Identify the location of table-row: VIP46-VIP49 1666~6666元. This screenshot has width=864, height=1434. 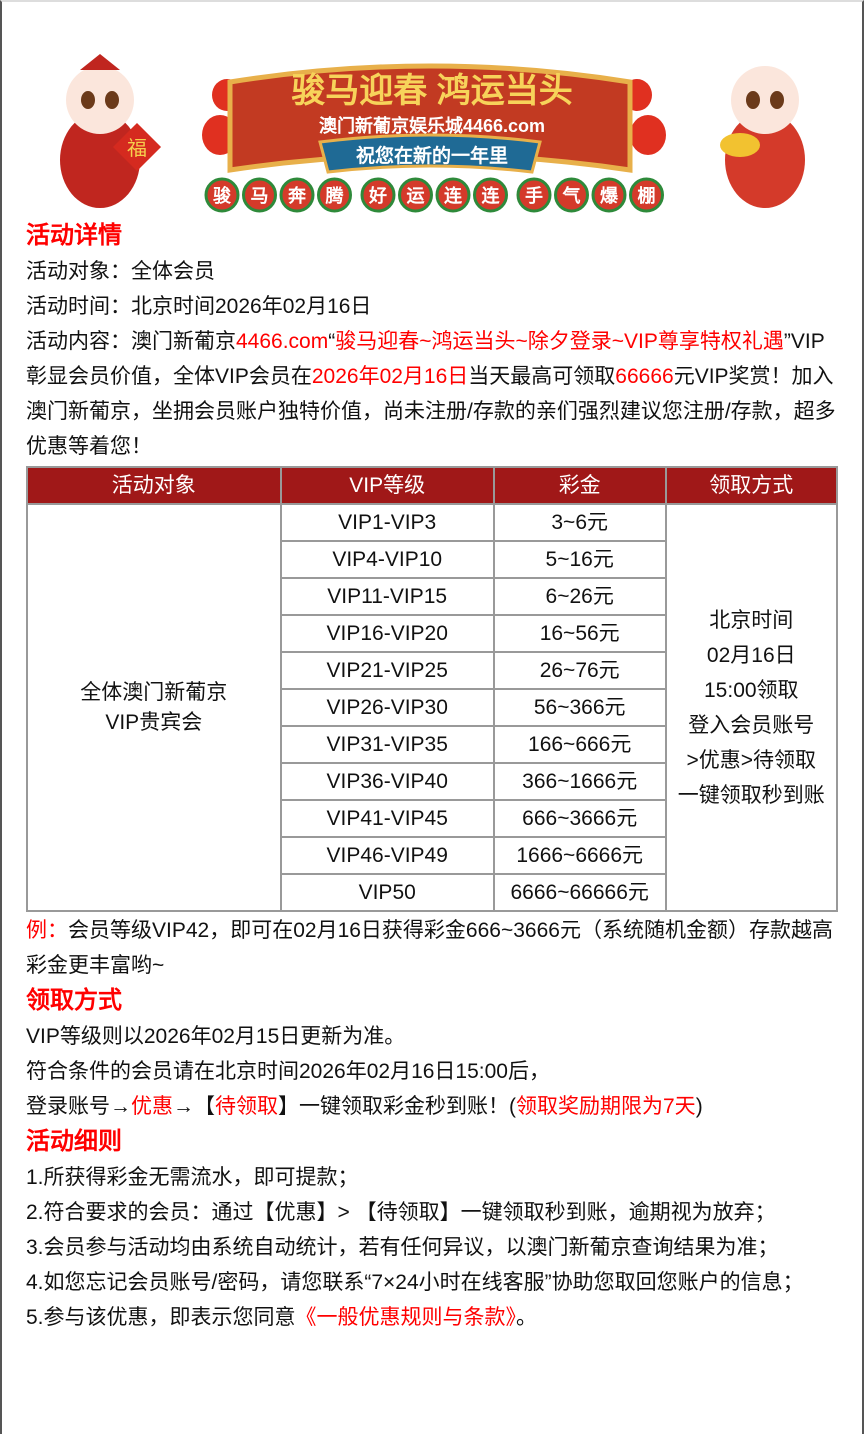
(432, 855).